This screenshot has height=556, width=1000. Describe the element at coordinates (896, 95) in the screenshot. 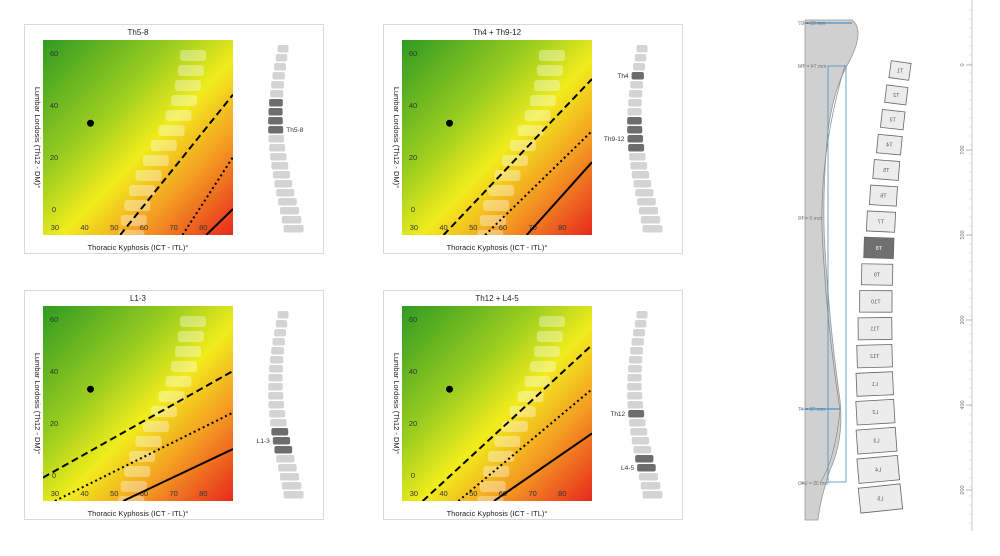

I see `vertebra-t2: T2` at that location.